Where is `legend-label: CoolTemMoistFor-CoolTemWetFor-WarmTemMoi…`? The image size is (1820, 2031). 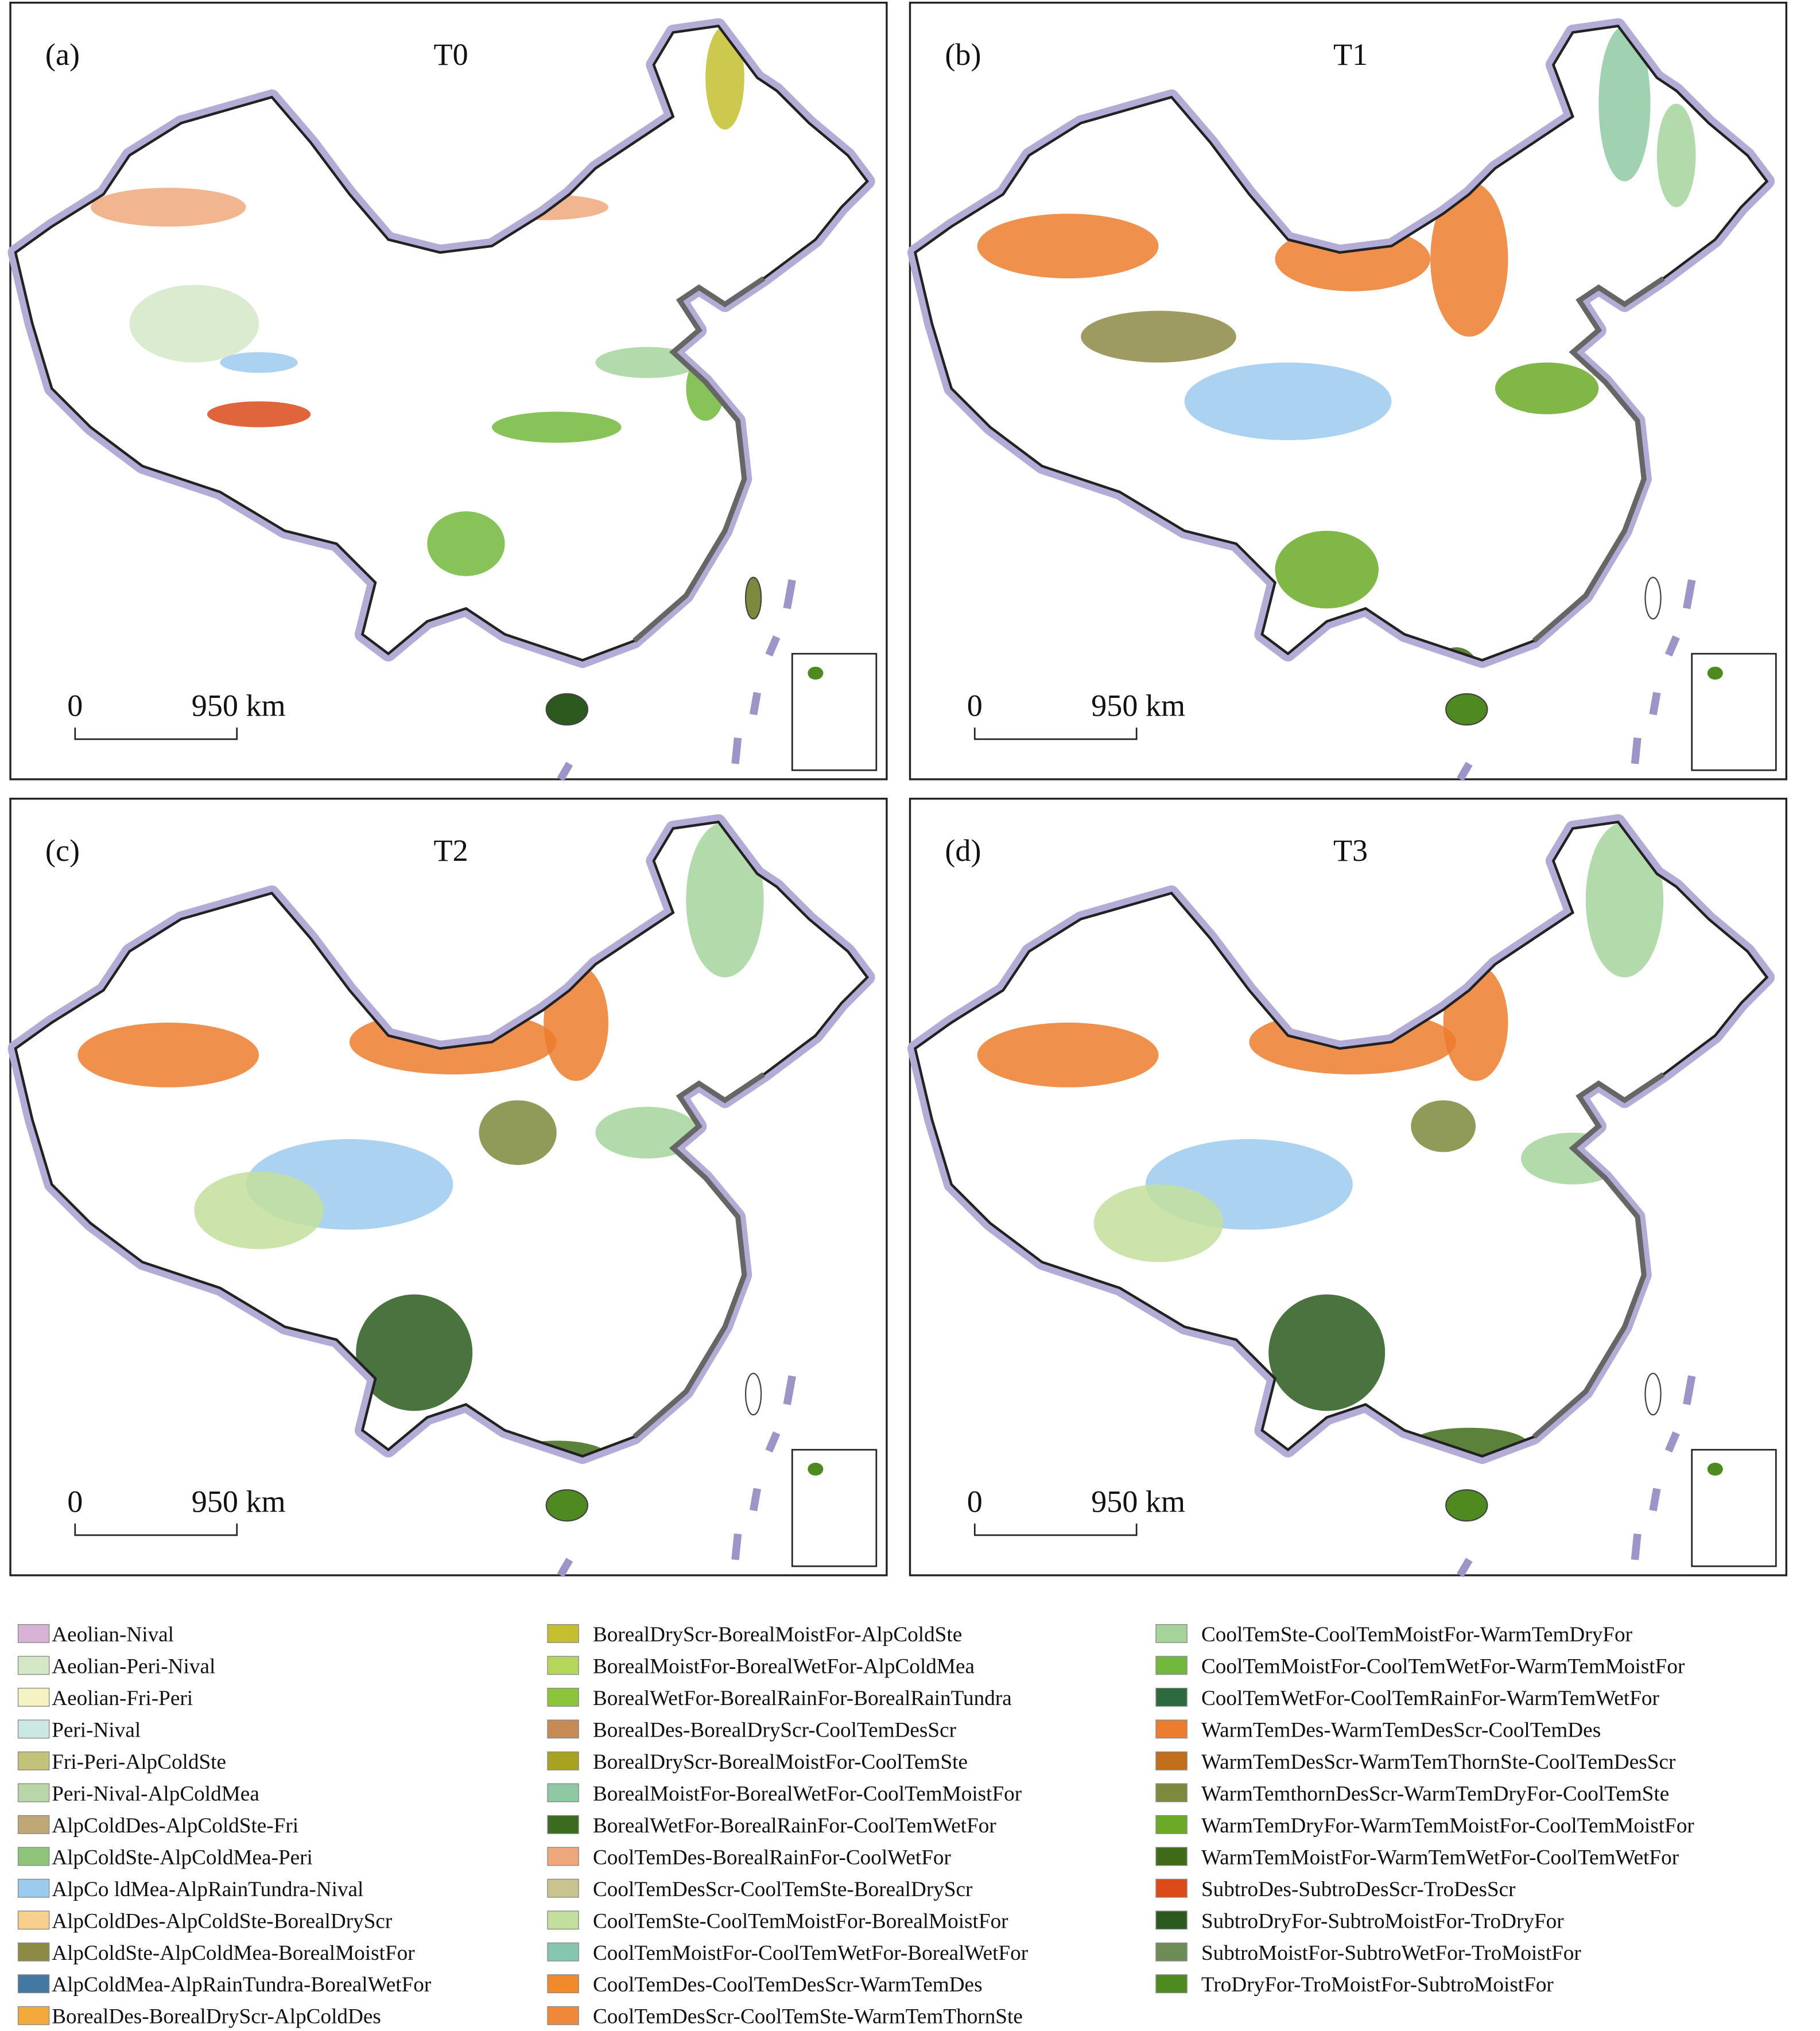 legend-label: CoolTemMoistFor-CoolTemWetFor-WarmTemMoi… is located at coordinates (1443, 1666).